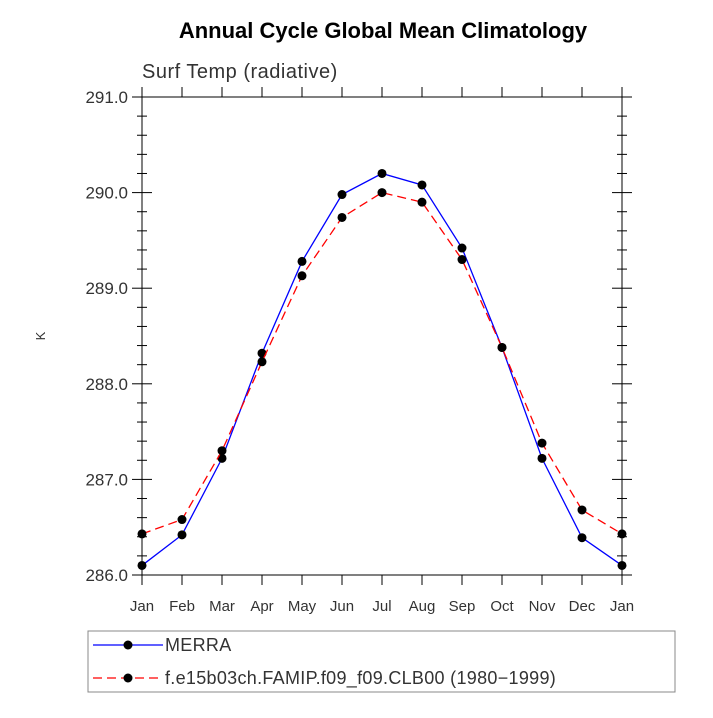  I want to click on chart-subtitle: Surf Temp (radiative), so click(240, 72).